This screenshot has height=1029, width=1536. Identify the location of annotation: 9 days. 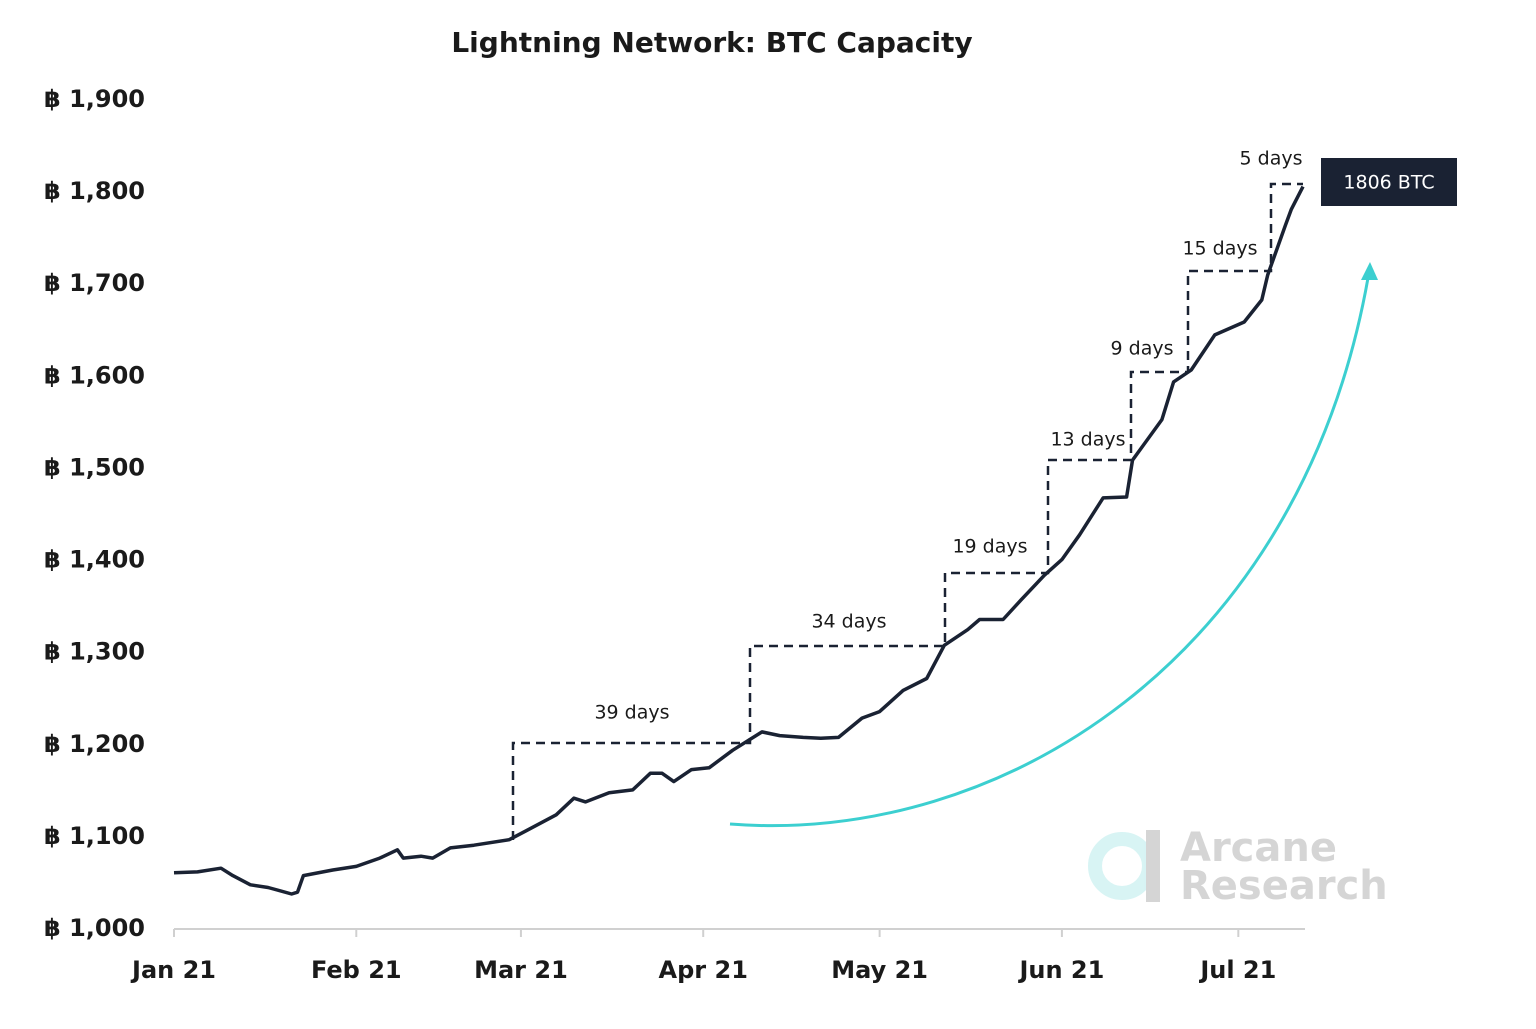
(1142, 349).